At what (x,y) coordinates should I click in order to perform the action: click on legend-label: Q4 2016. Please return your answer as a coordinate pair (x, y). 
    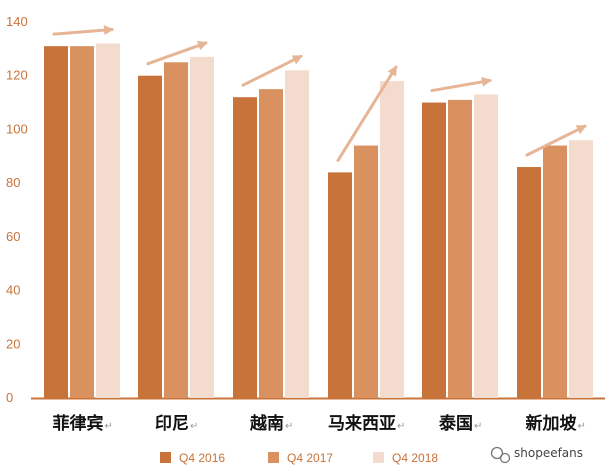
    Looking at the image, I should click on (202, 458).